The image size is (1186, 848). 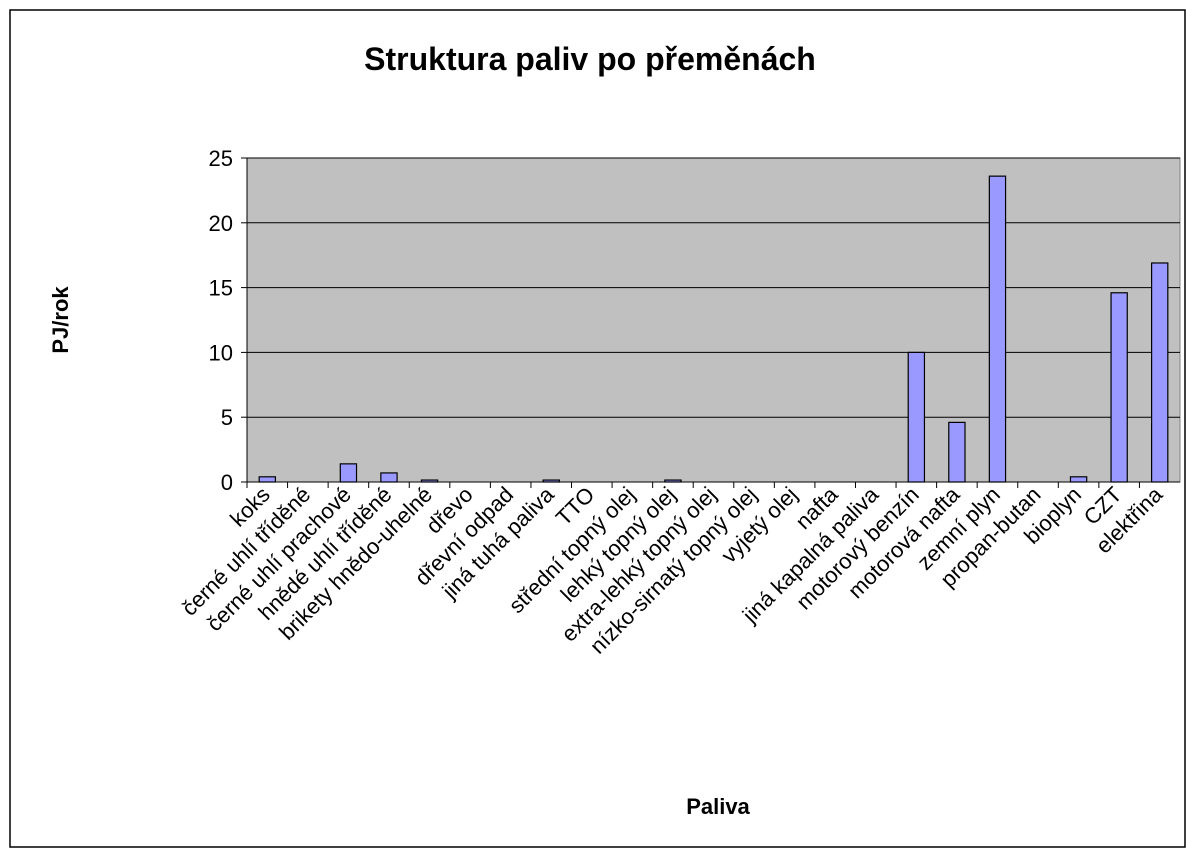 What do you see at coordinates (221, 223) in the screenshot?
I see `y-tick-label: 20` at bounding box center [221, 223].